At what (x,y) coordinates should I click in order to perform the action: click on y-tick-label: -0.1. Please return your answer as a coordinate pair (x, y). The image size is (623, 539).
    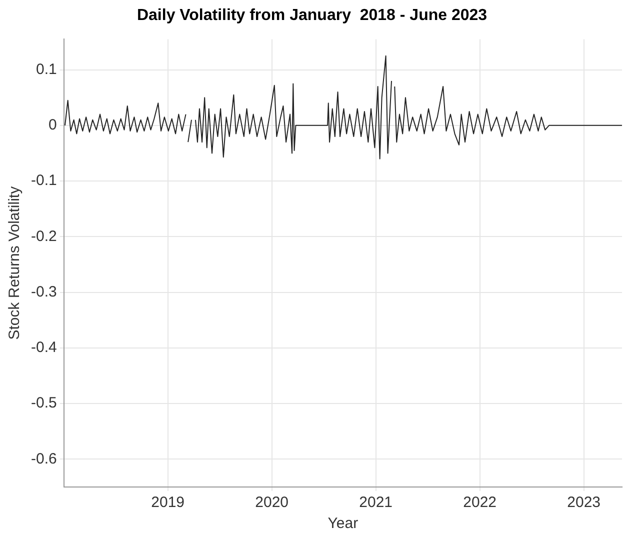
    Looking at the image, I should click on (43, 181).